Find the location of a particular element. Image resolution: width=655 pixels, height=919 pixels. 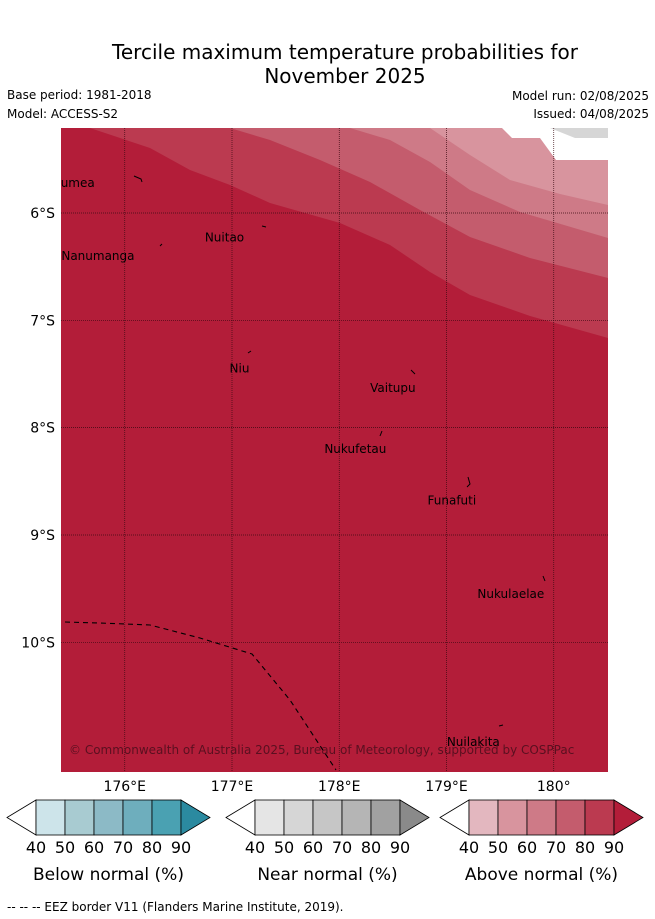

place-label: Nuitao is located at coordinates (224, 238).